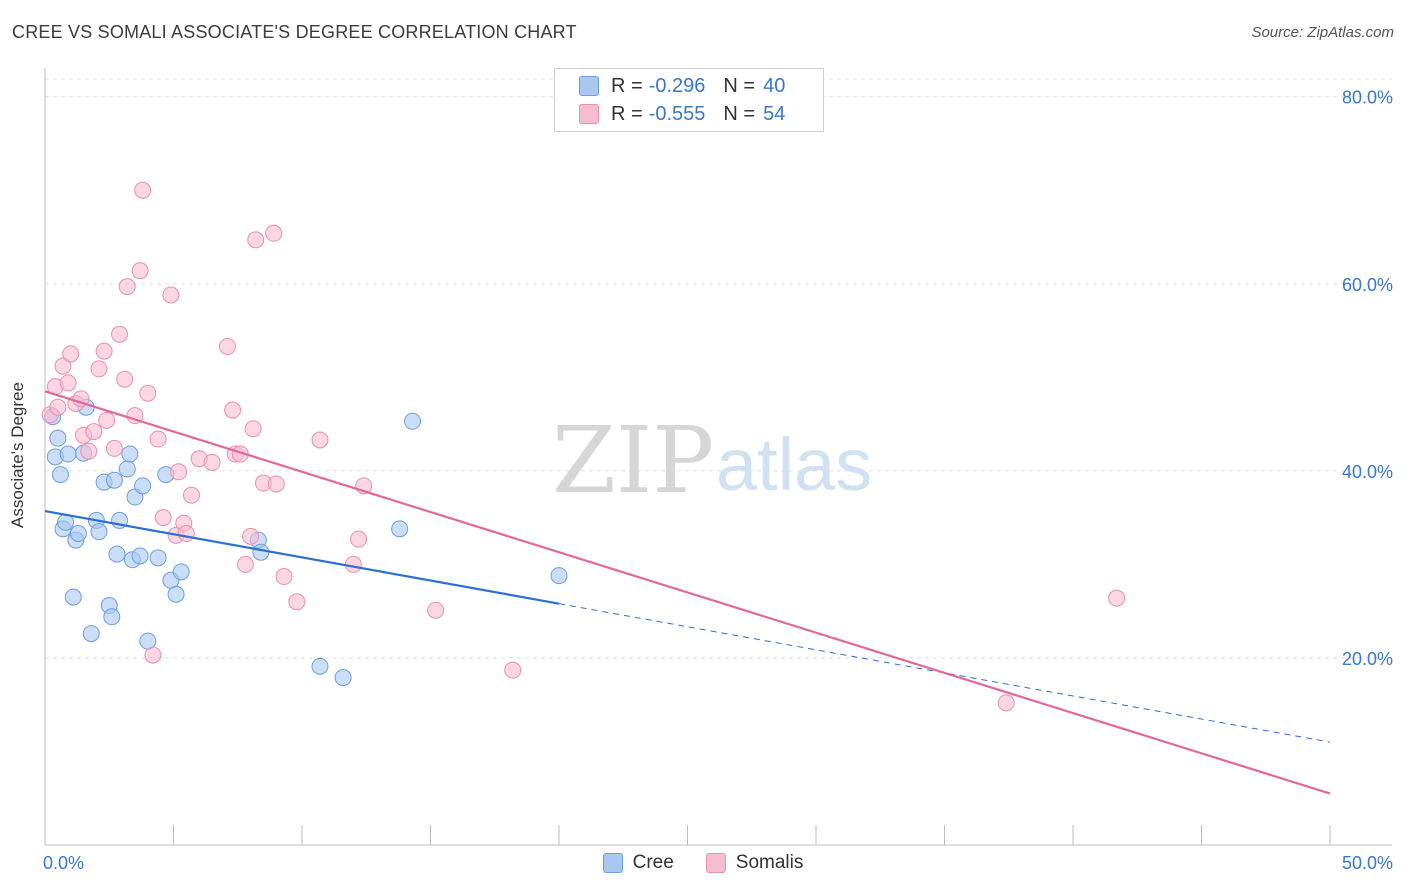  What do you see at coordinates (677, 85) in the screenshot?
I see `legend-r-value: -0.296` at bounding box center [677, 85].